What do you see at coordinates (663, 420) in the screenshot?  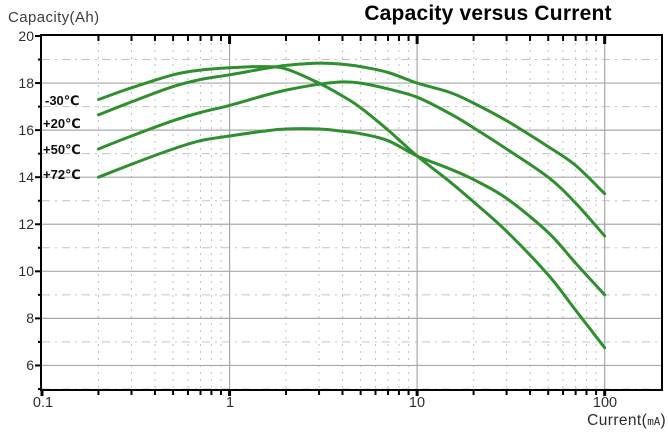 I see `x-axis-label-close: )` at bounding box center [663, 420].